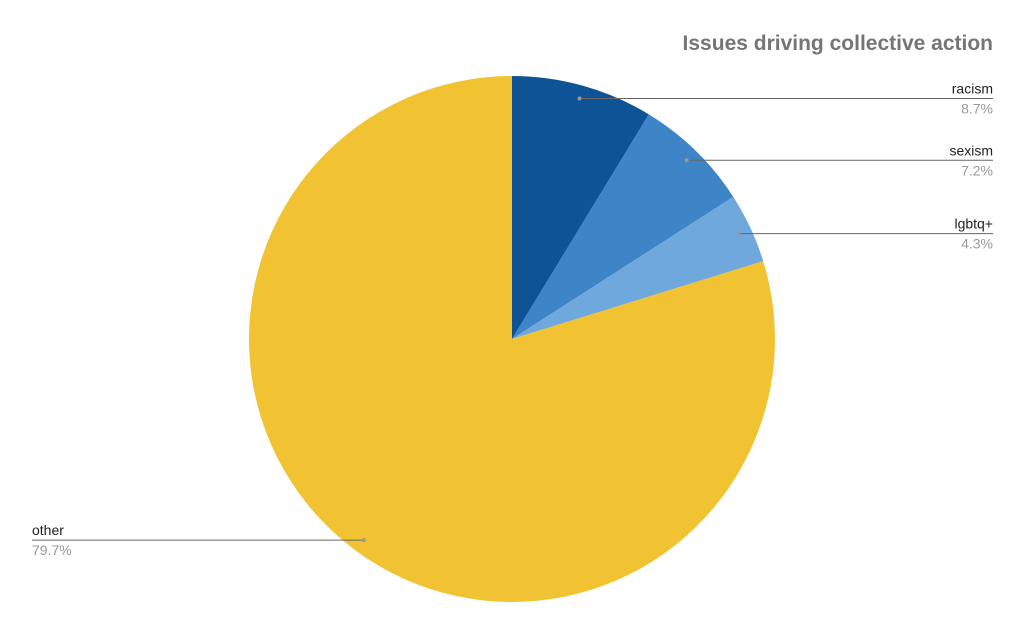  What do you see at coordinates (972, 88) in the screenshot?
I see `slice-label: racism` at bounding box center [972, 88].